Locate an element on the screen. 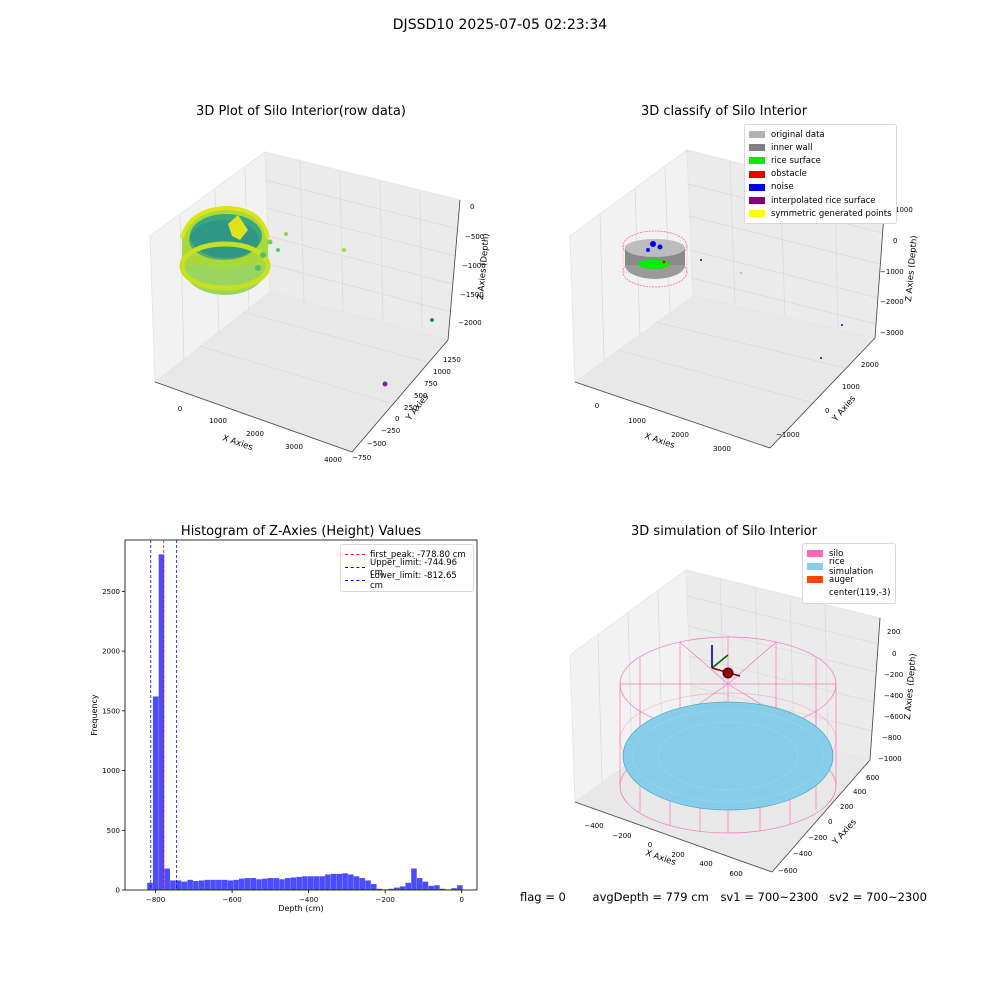 The height and width of the screenshot is (1000, 1000). histogram-bars is located at coordinates (305, 722).